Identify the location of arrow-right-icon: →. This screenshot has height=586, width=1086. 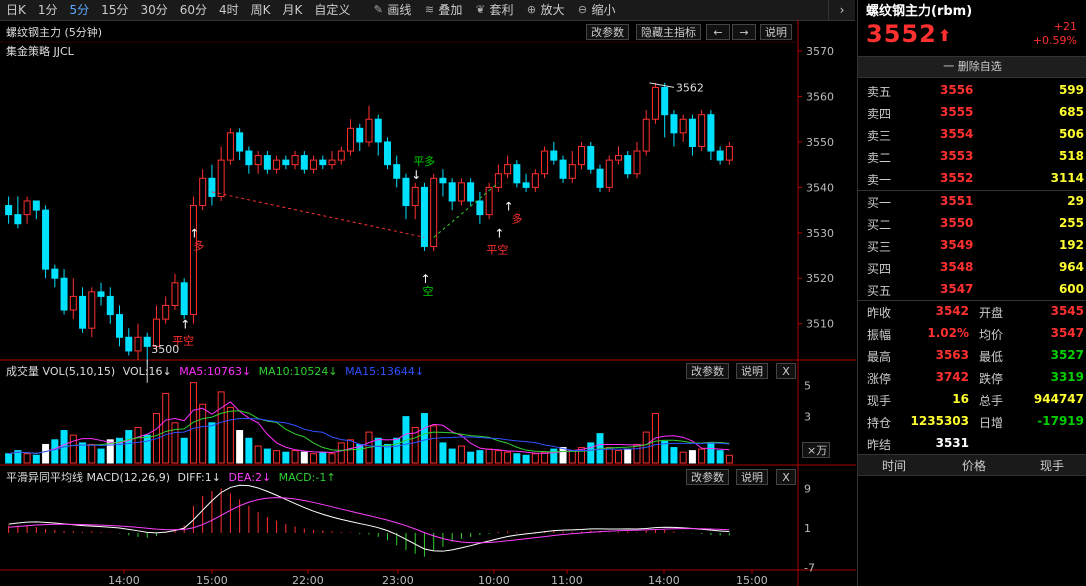
(744, 32).